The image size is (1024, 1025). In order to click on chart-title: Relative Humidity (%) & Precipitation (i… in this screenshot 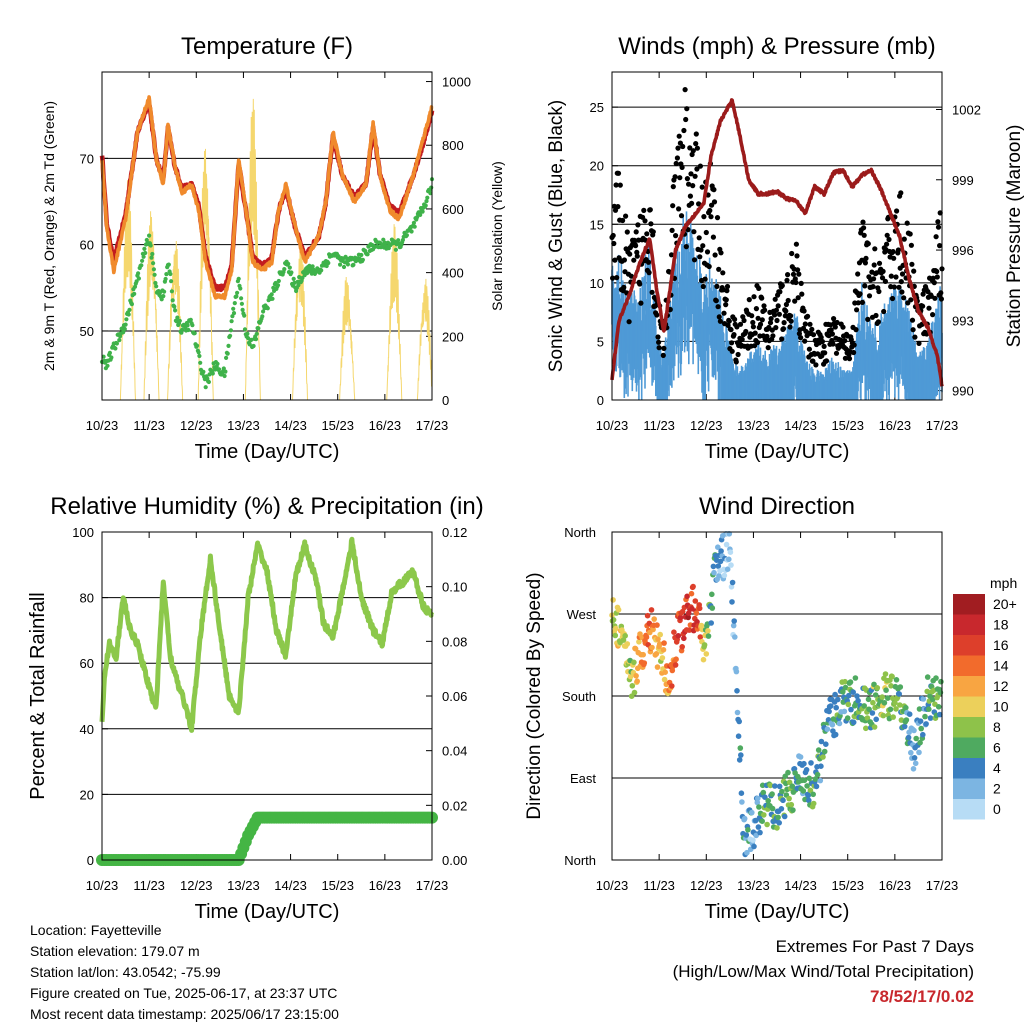, I will do `click(266, 506)`.